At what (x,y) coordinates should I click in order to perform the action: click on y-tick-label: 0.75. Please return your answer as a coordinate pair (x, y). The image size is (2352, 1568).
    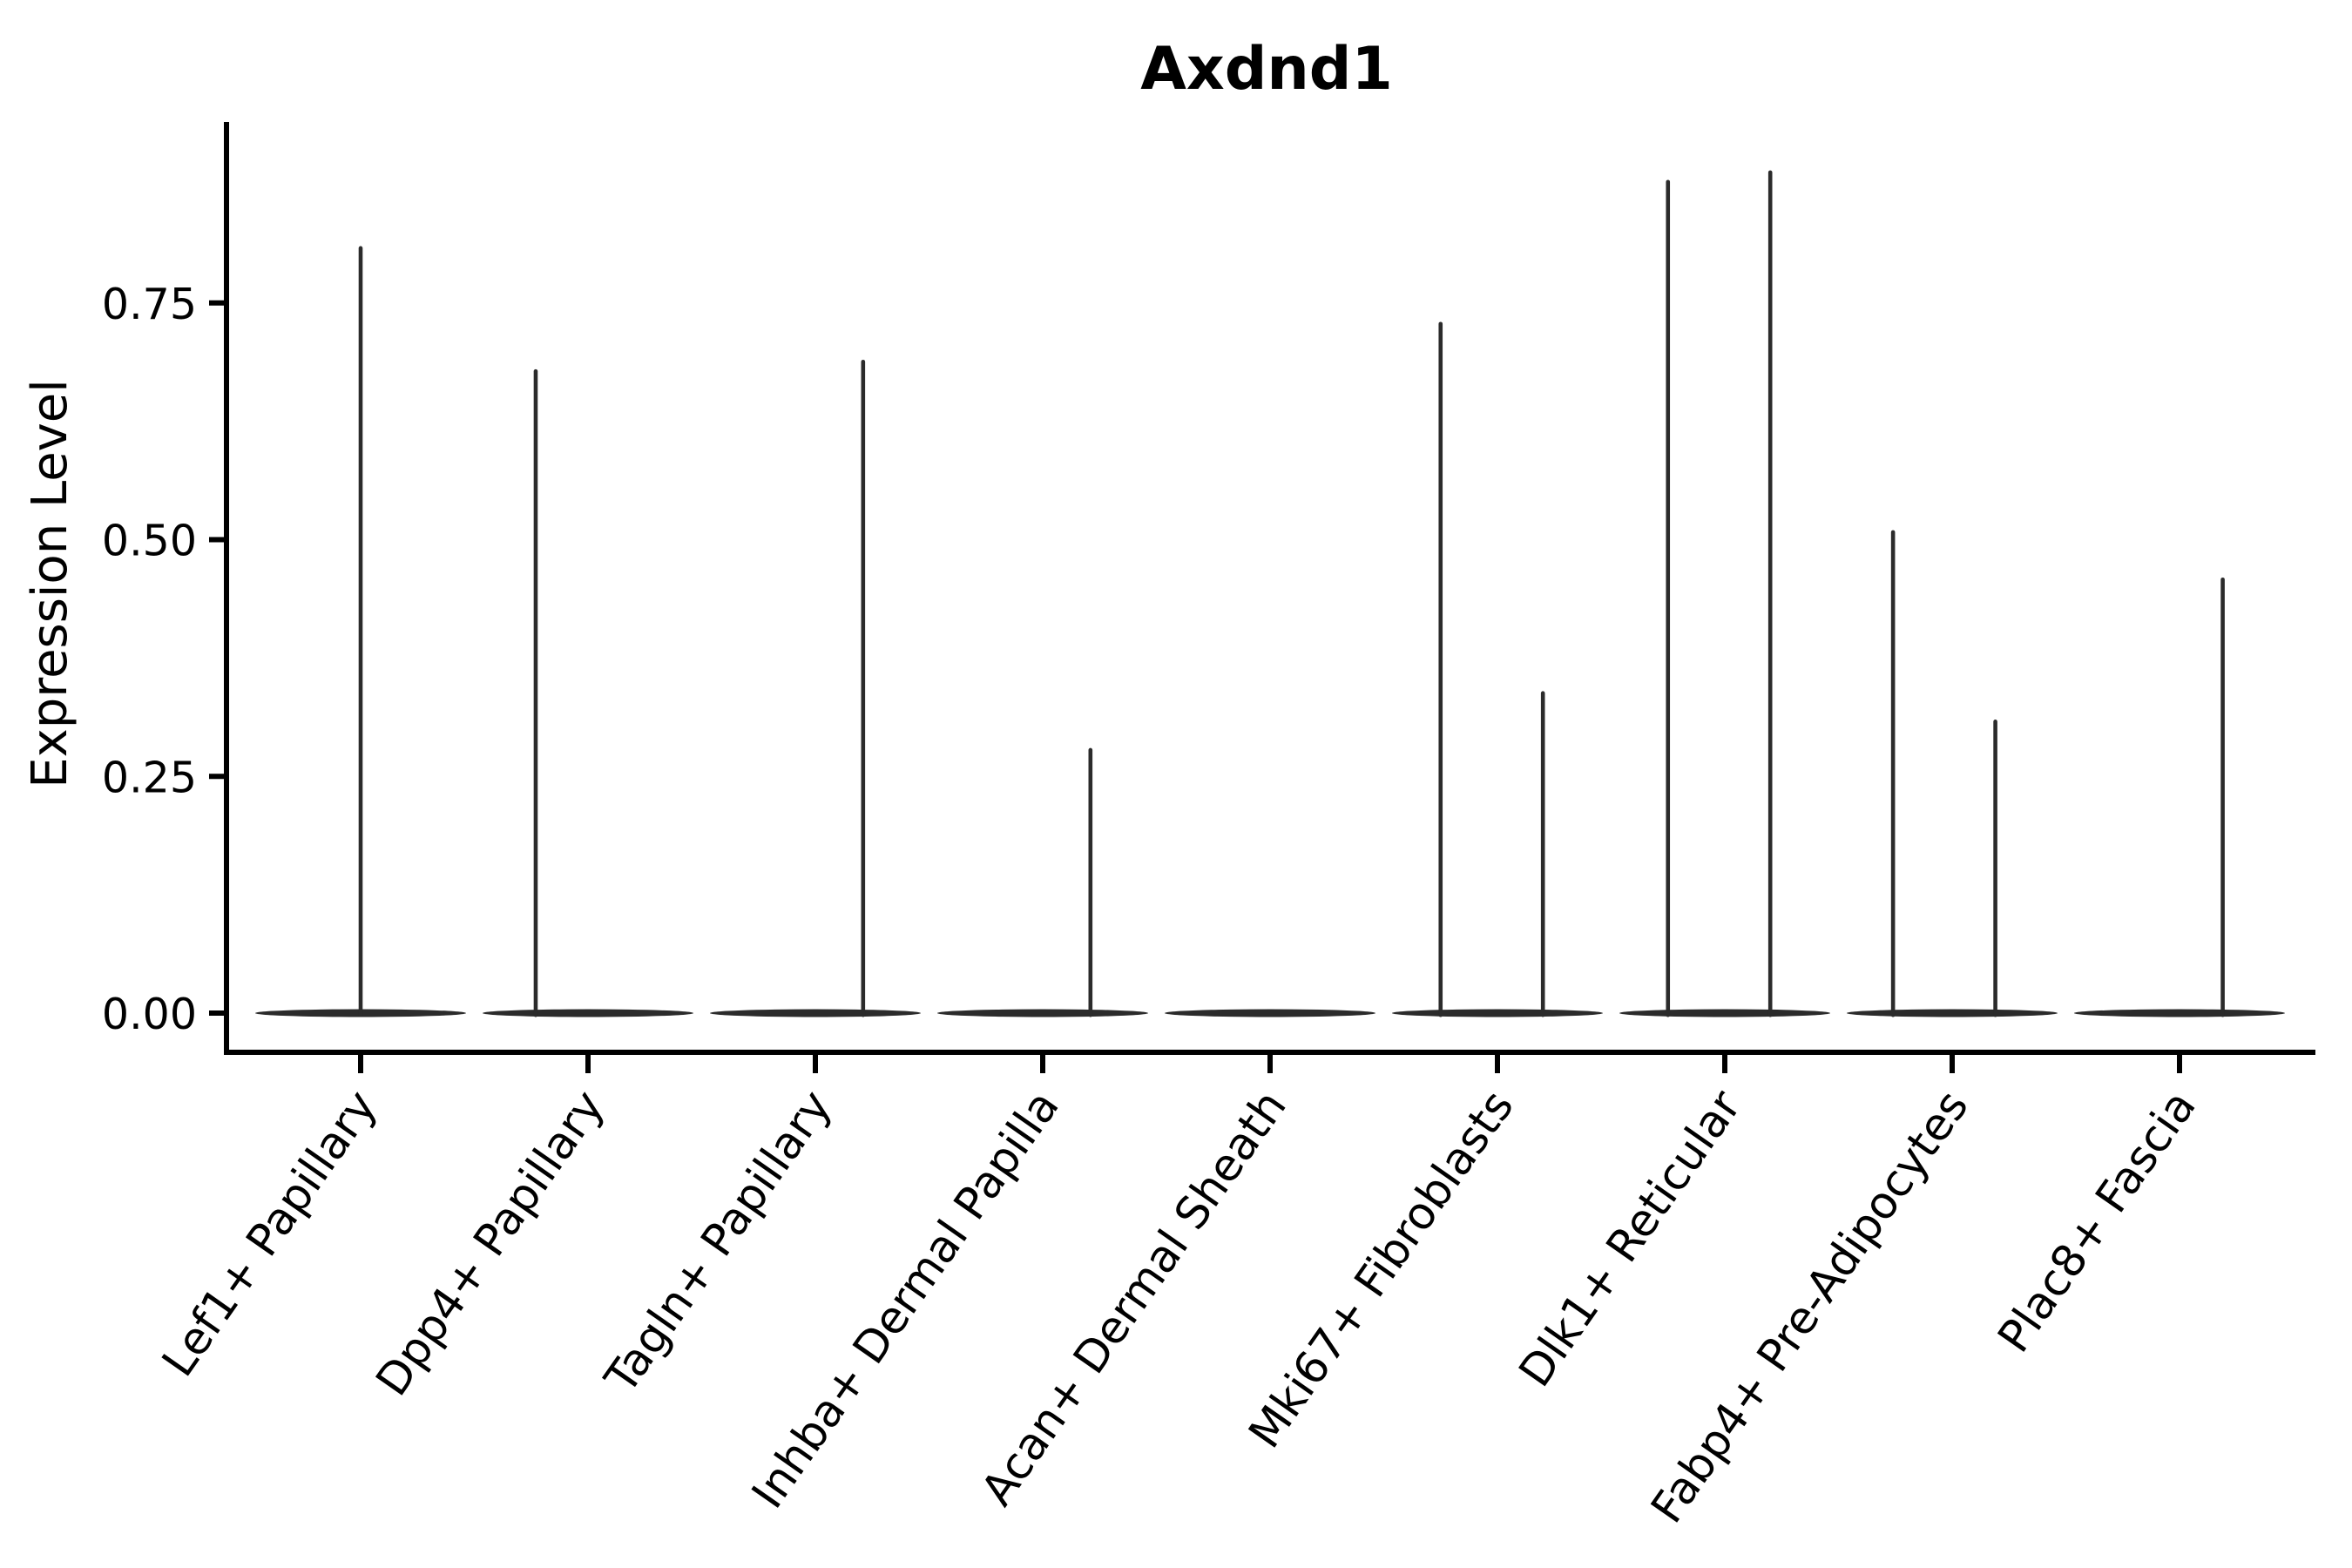
    Looking at the image, I should click on (150, 304).